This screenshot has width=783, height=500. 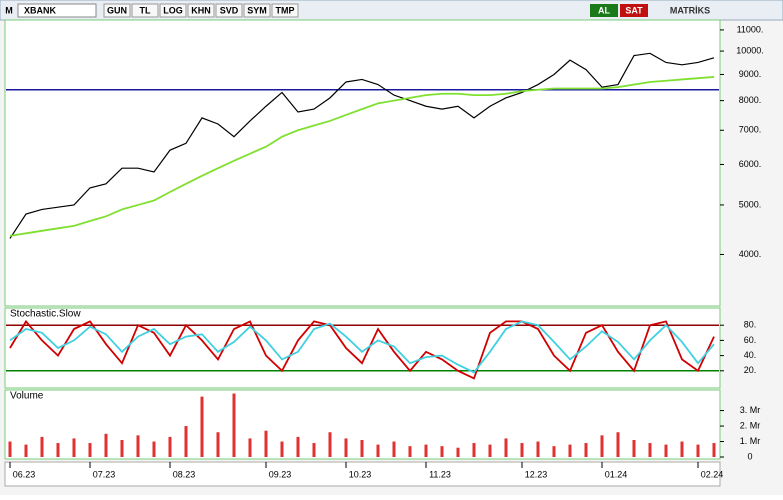 What do you see at coordinates (9, 10) in the screenshot?
I see `logo: M` at bounding box center [9, 10].